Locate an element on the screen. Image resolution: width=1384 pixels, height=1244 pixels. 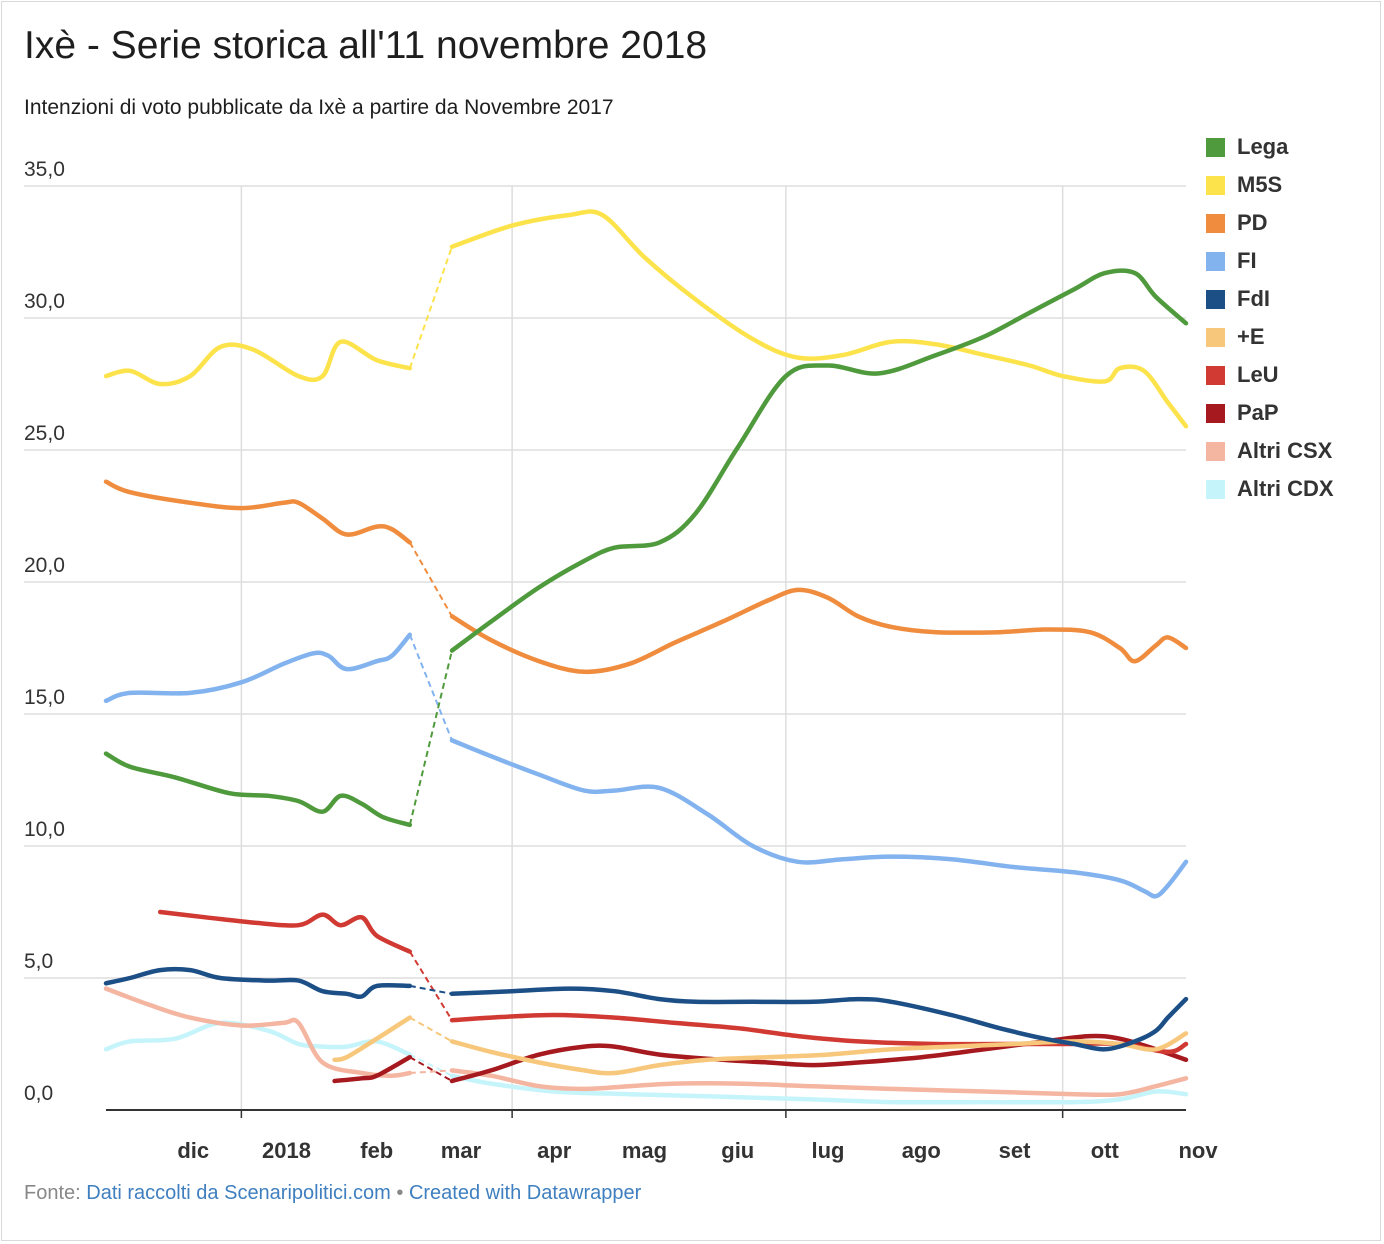
legend-item: Altri CDX is located at coordinates (1270, 489).